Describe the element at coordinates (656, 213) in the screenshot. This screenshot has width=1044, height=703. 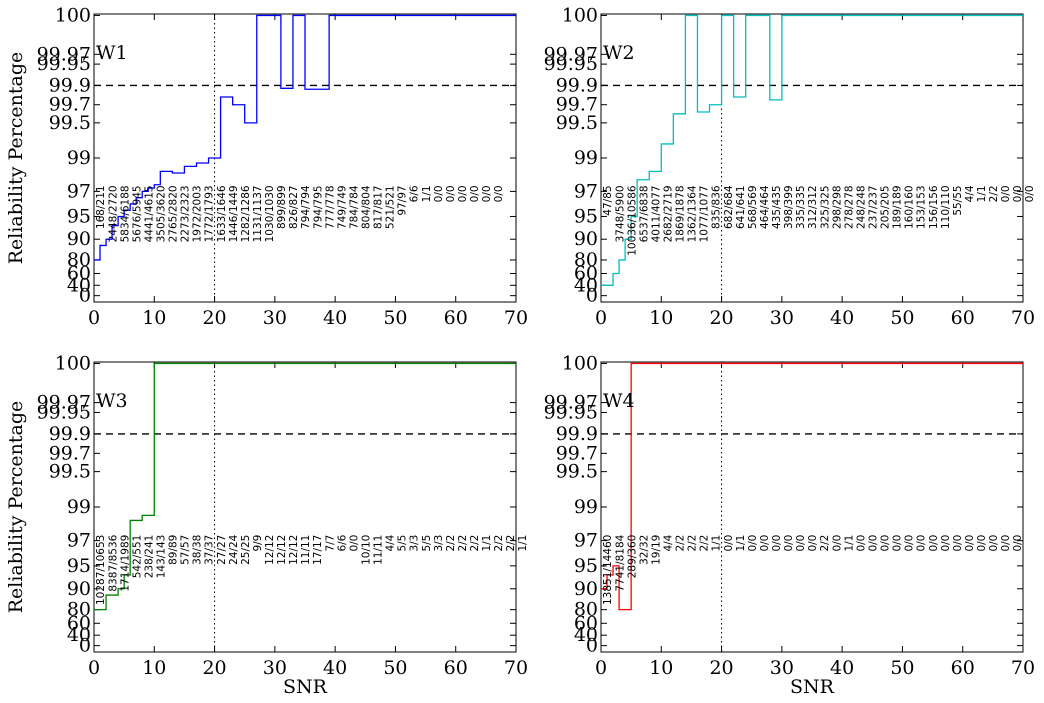
I see `count-annotation: 4011/4077` at that location.